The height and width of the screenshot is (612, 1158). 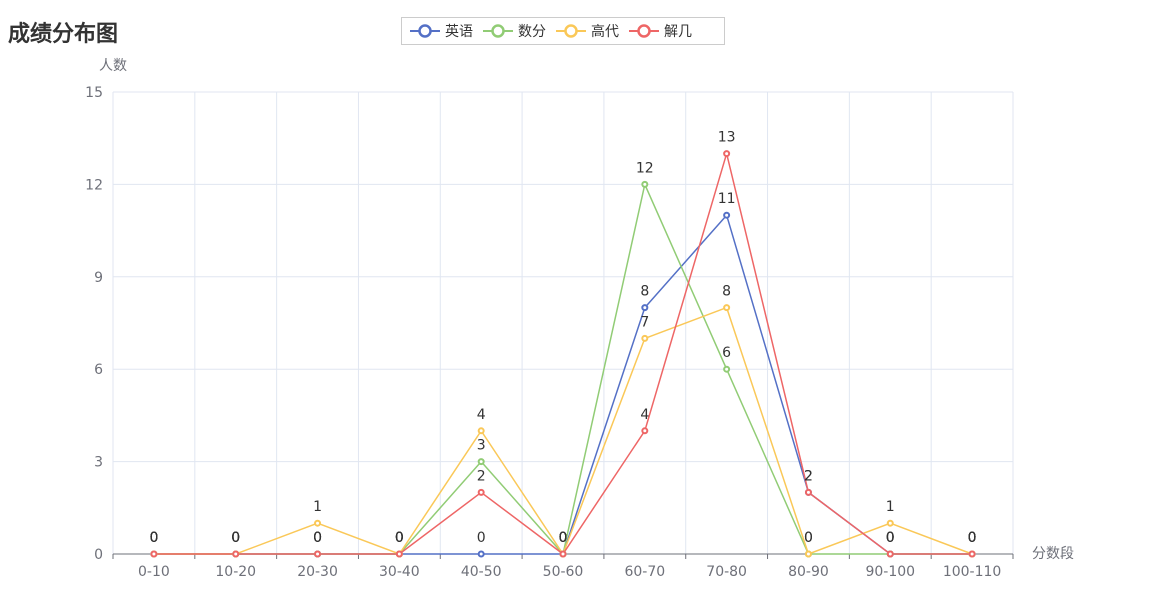 I want to click on y-tick-label: 0, so click(x=98, y=555).